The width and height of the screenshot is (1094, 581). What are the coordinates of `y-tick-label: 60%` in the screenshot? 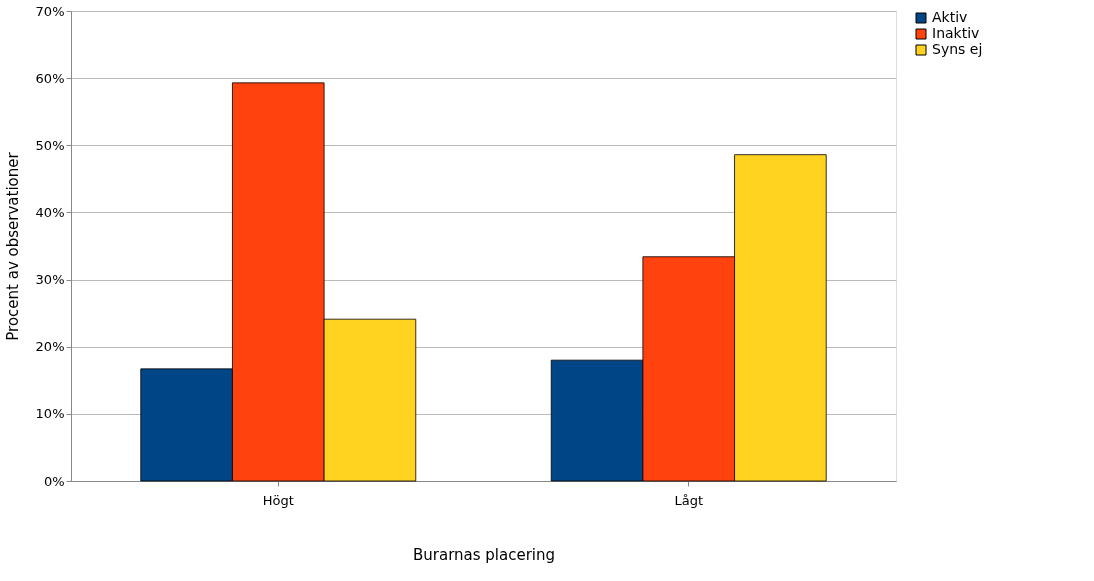 It's located at (50, 78).